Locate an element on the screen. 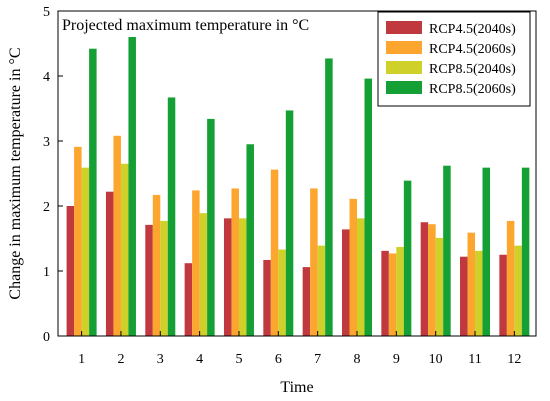 Image resolution: width=550 pixels, height=401 pixels. bar-RCP8.5(2060s)-8 is located at coordinates (368, 207).